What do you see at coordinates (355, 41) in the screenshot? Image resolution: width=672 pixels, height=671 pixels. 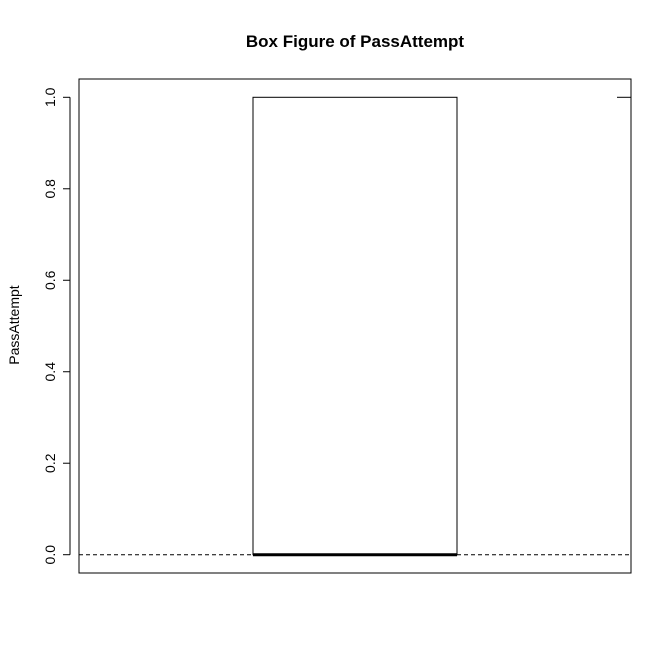 I see `chart-title: Box Figure of PassAttempt` at bounding box center [355, 41].